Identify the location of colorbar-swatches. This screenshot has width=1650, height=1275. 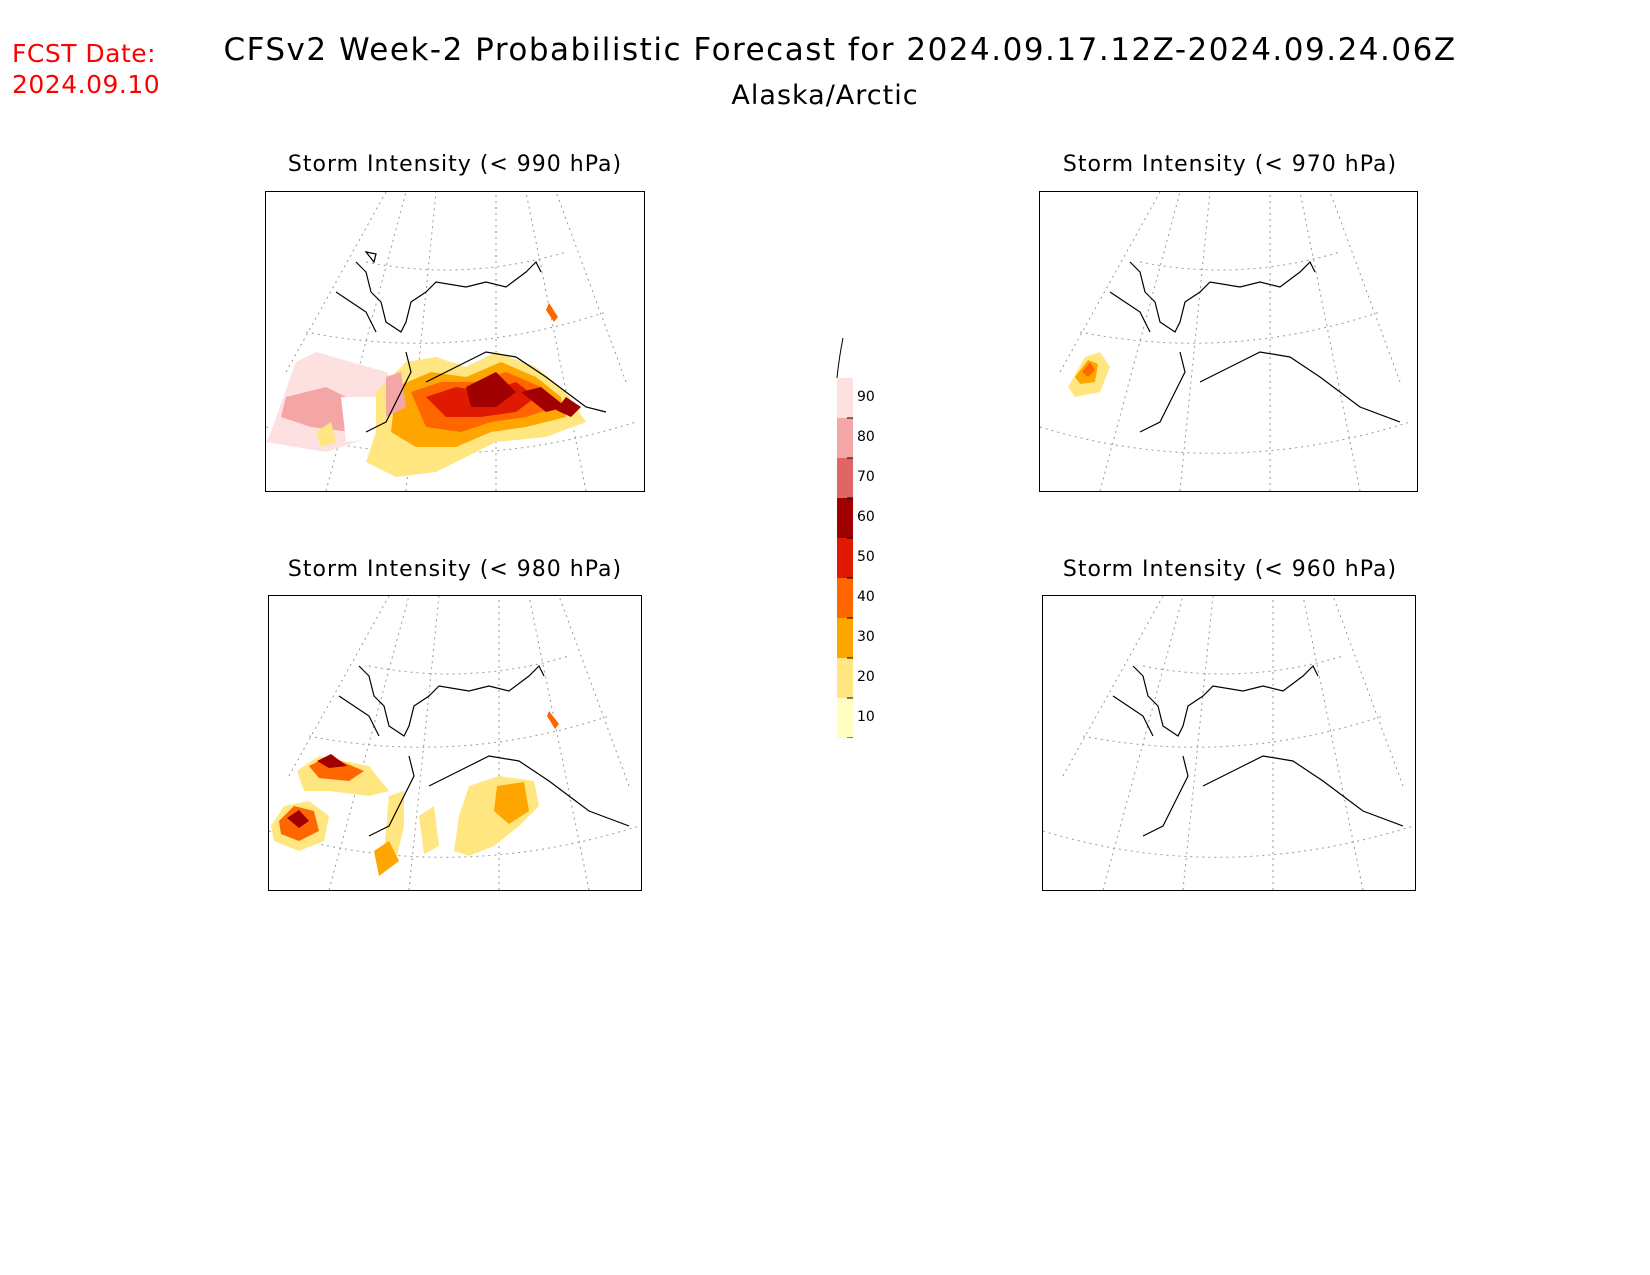
(844, 558).